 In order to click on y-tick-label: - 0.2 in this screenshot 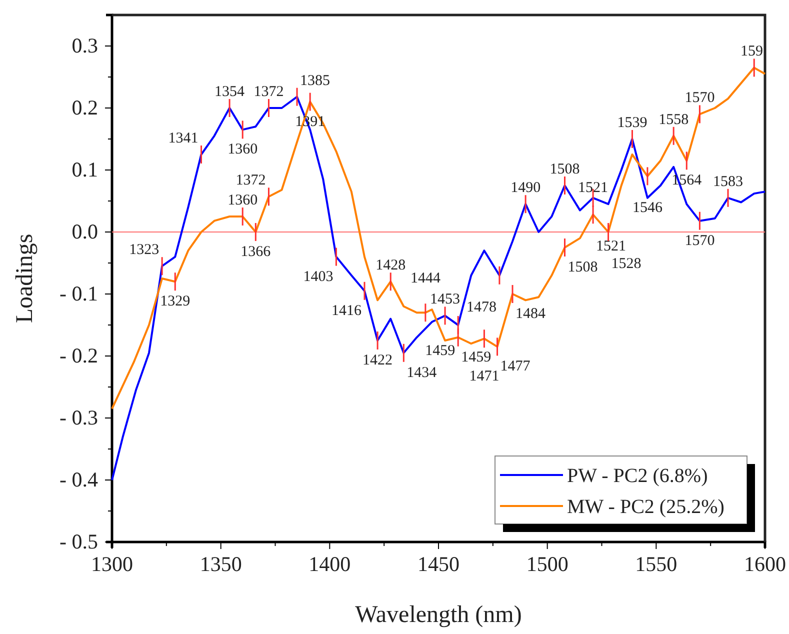, I will do `click(79, 356)`.